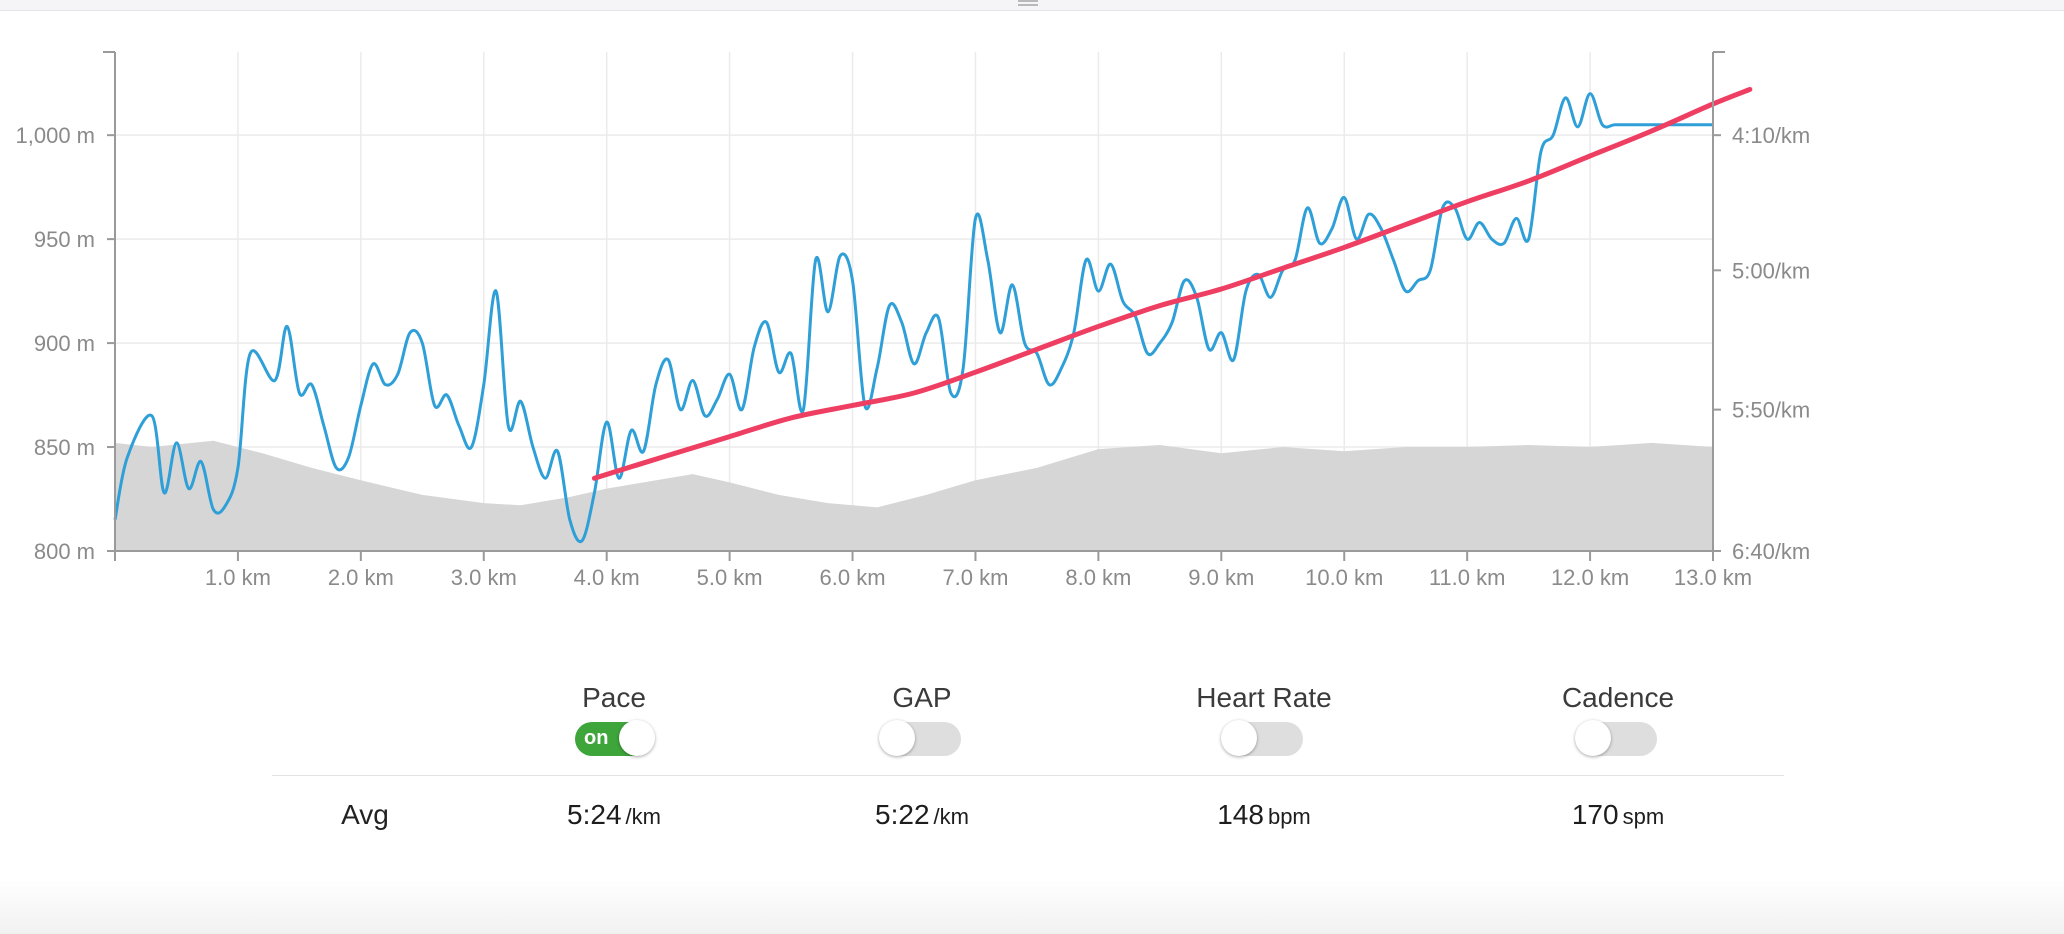 The width and height of the screenshot is (2064, 934). I want to click on left-axis-ticks: 800 m 850 m 900 m 950 m 1,000 m, so click(65, 343).